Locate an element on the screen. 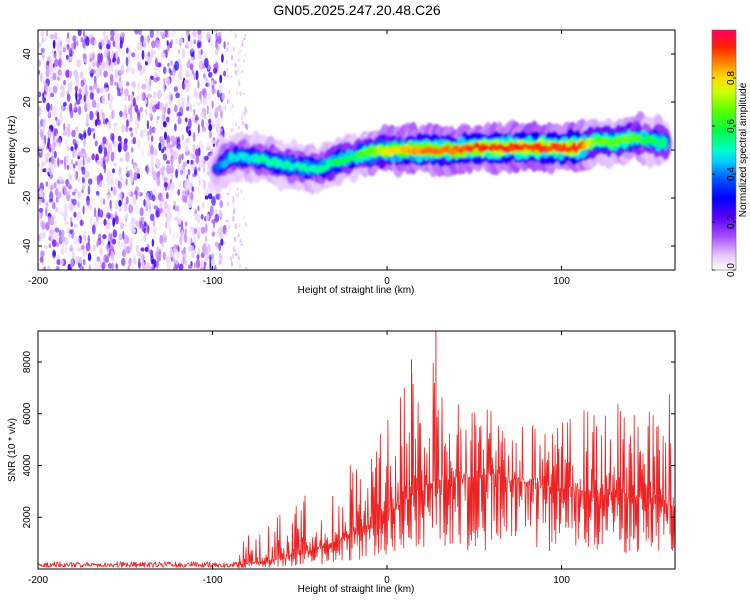  spectrogram-x-label: Height of straight line (km) is located at coordinates (356, 290).